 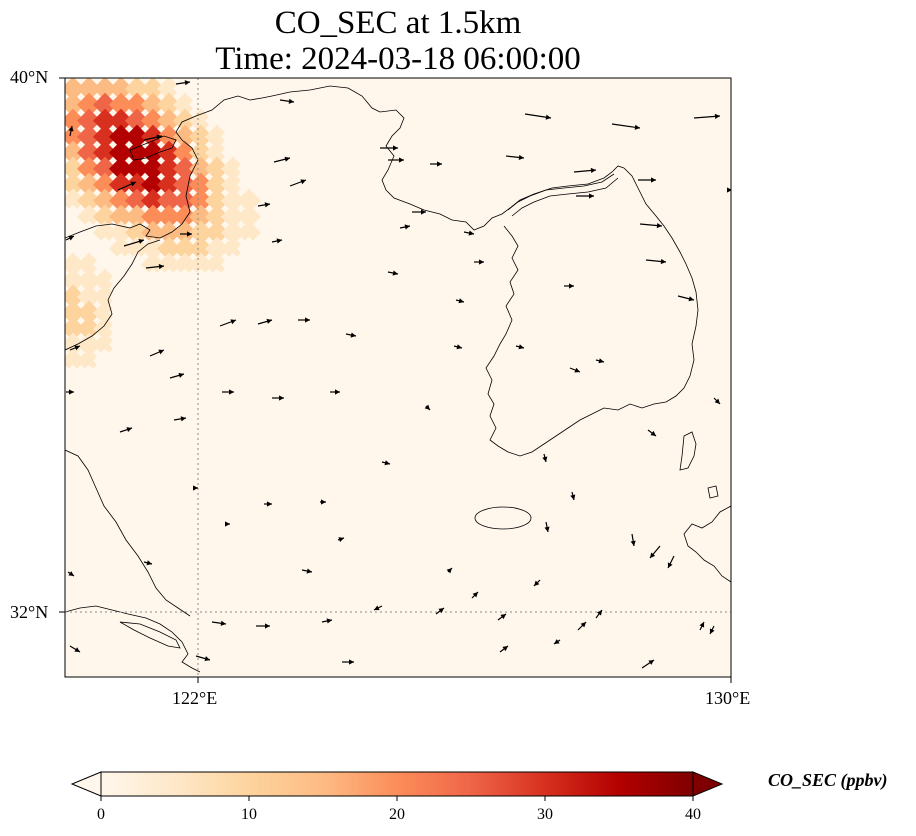 I want to click on coastline-yangtze, so click(x=133, y=639).